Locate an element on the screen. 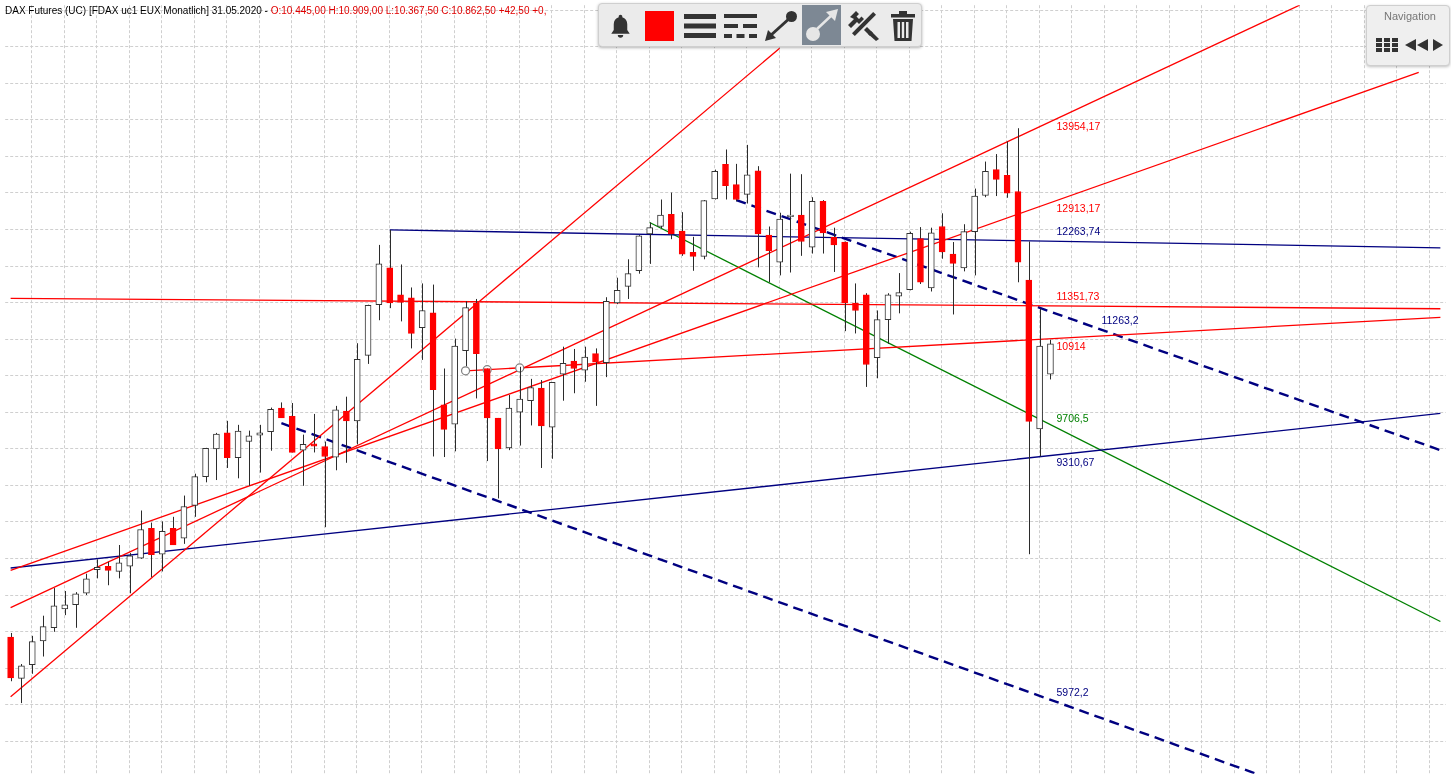  series-label: 9310,67 is located at coordinates (1075, 462).